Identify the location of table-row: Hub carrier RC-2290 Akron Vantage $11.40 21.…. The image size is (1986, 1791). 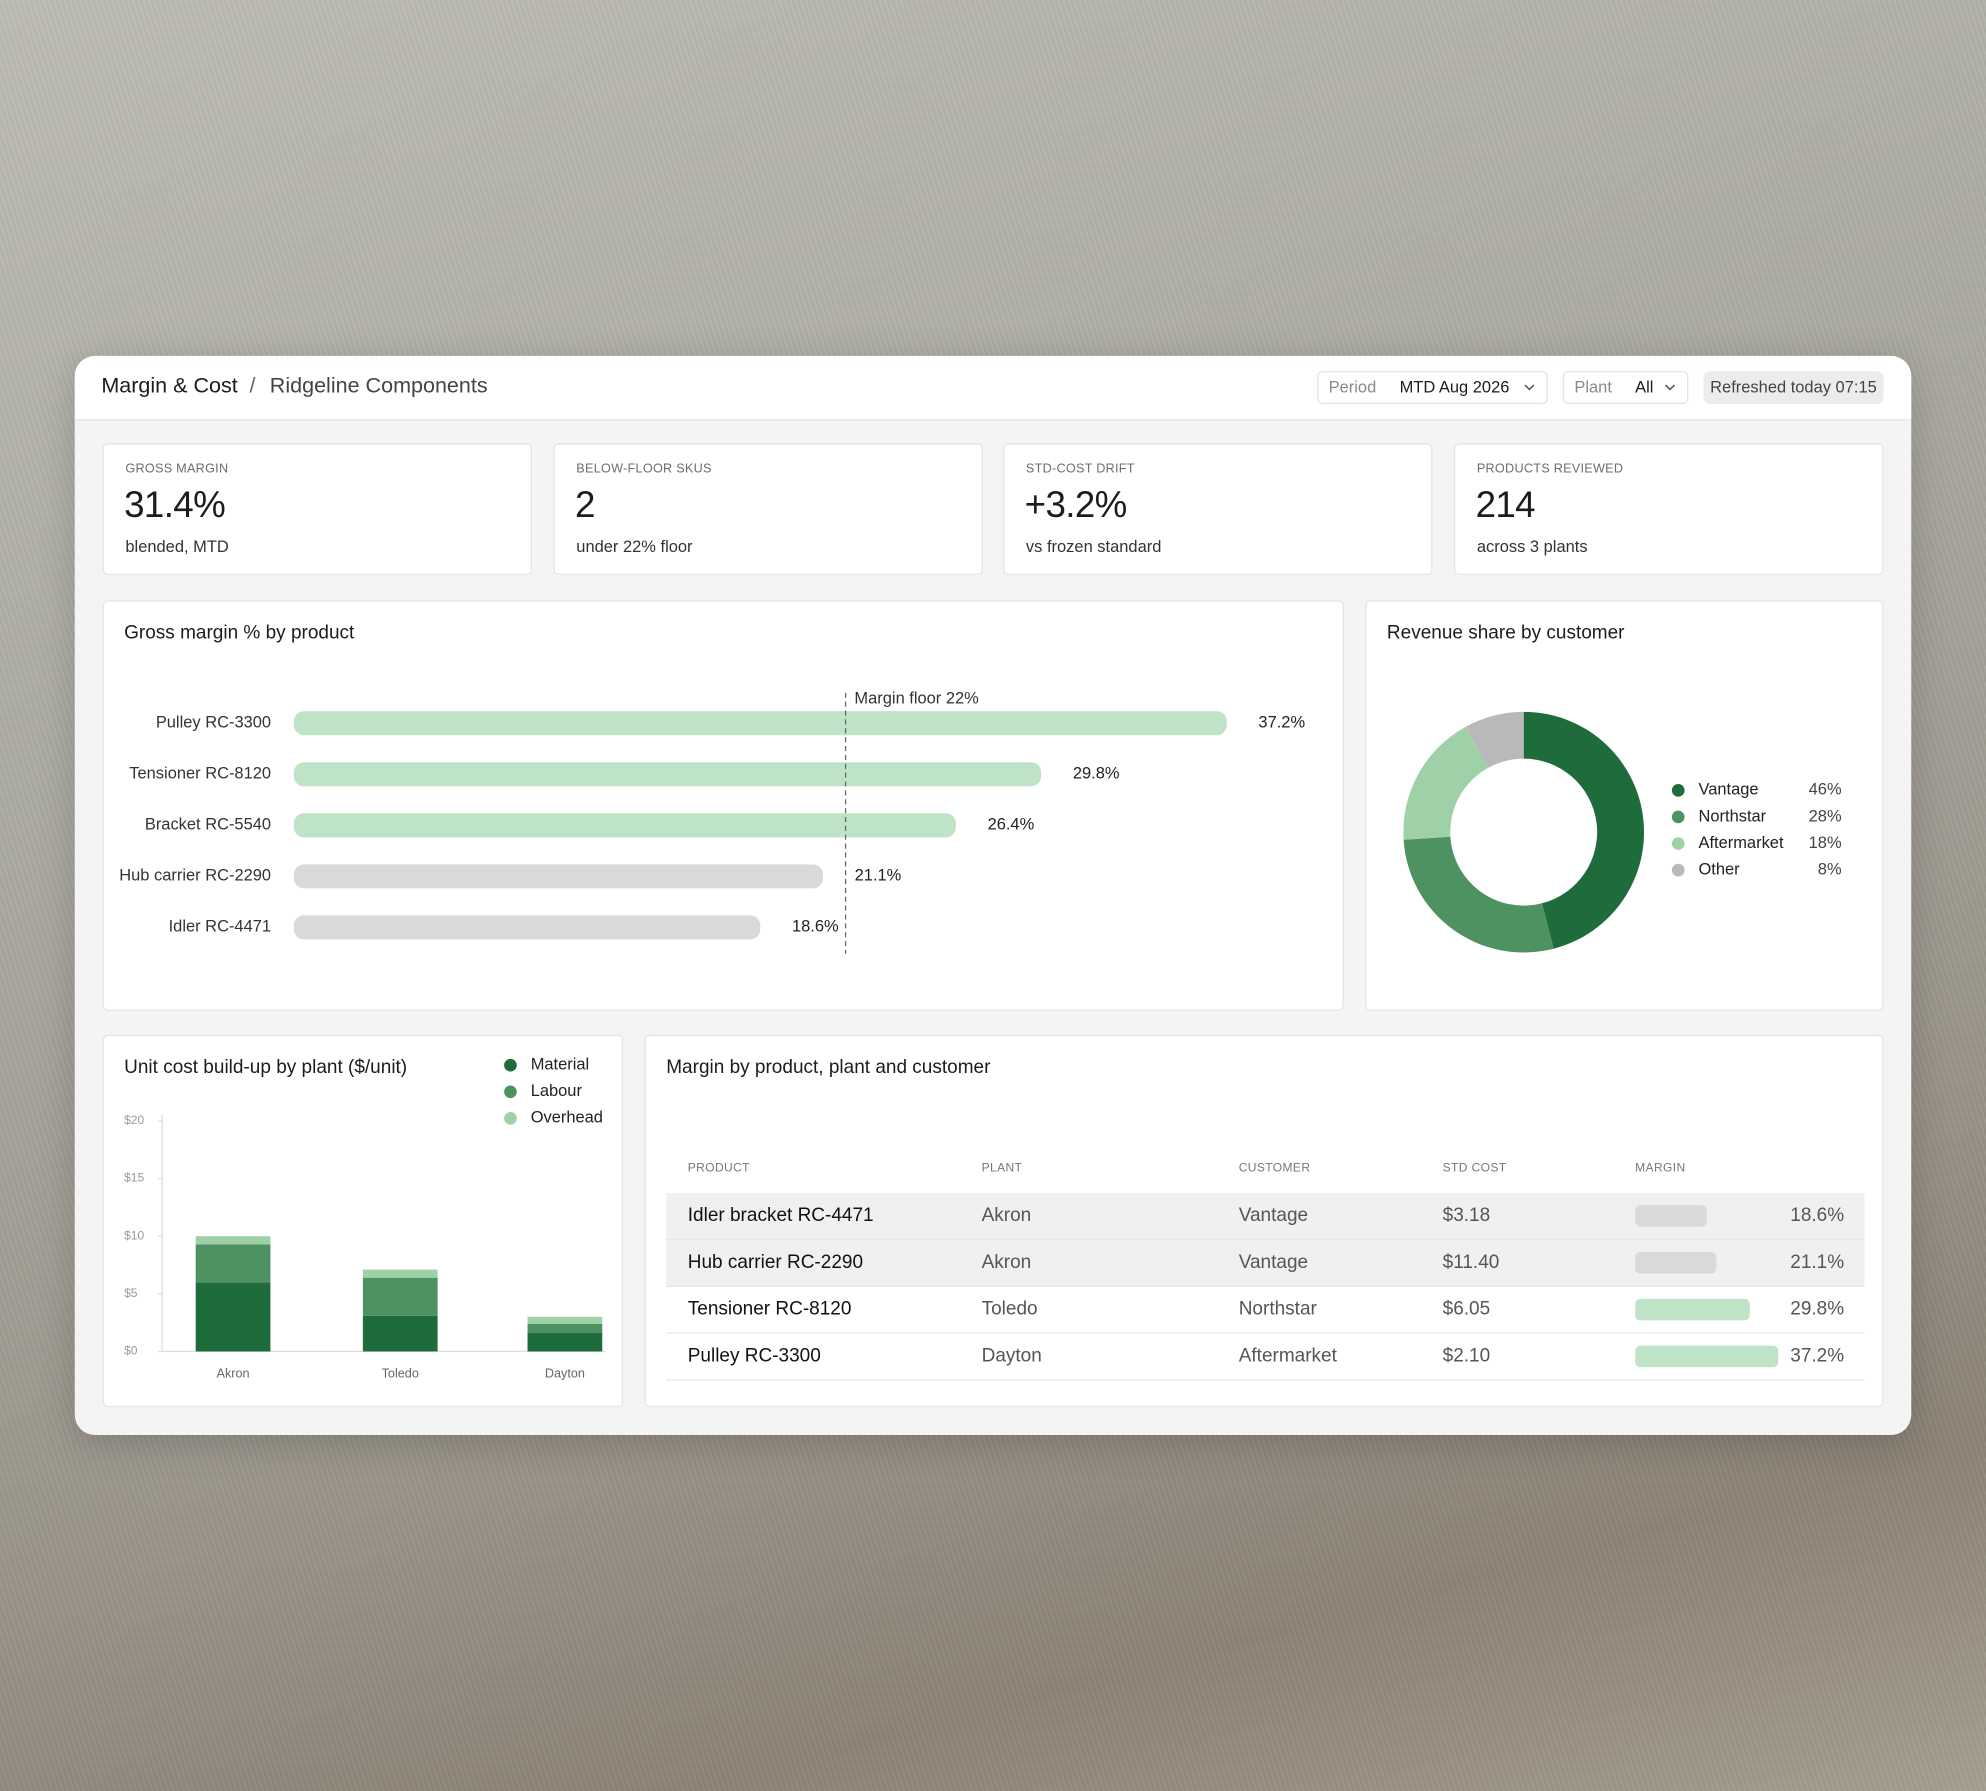
(1265, 1263).